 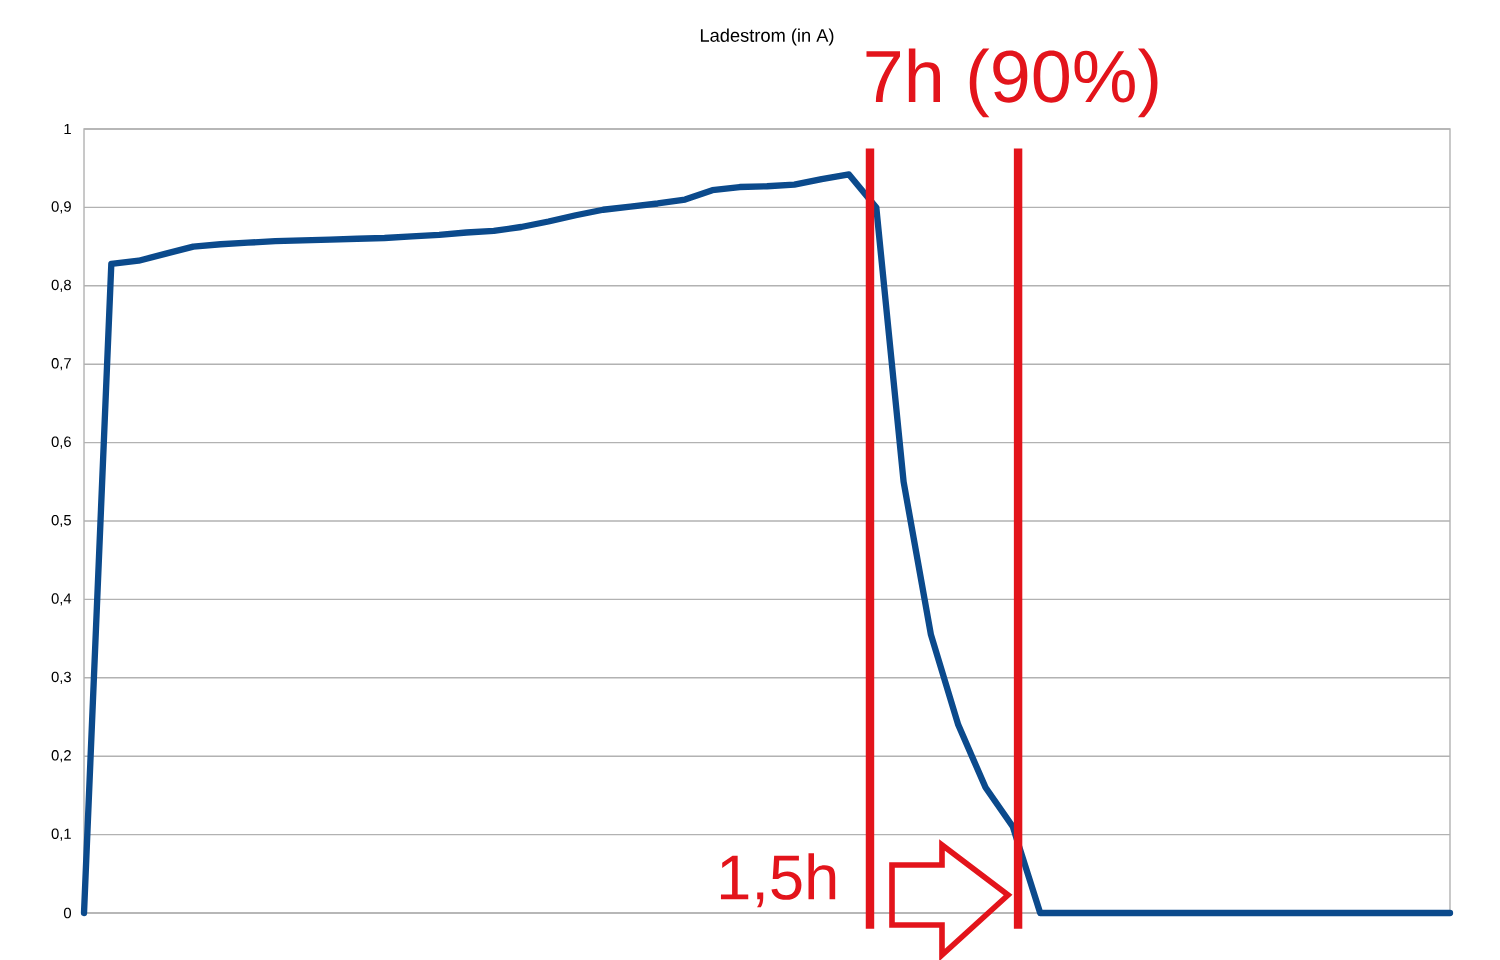 What do you see at coordinates (67, 129) in the screenshot?
I see `y-tick-label: 1` at bounding box center [67, 129].